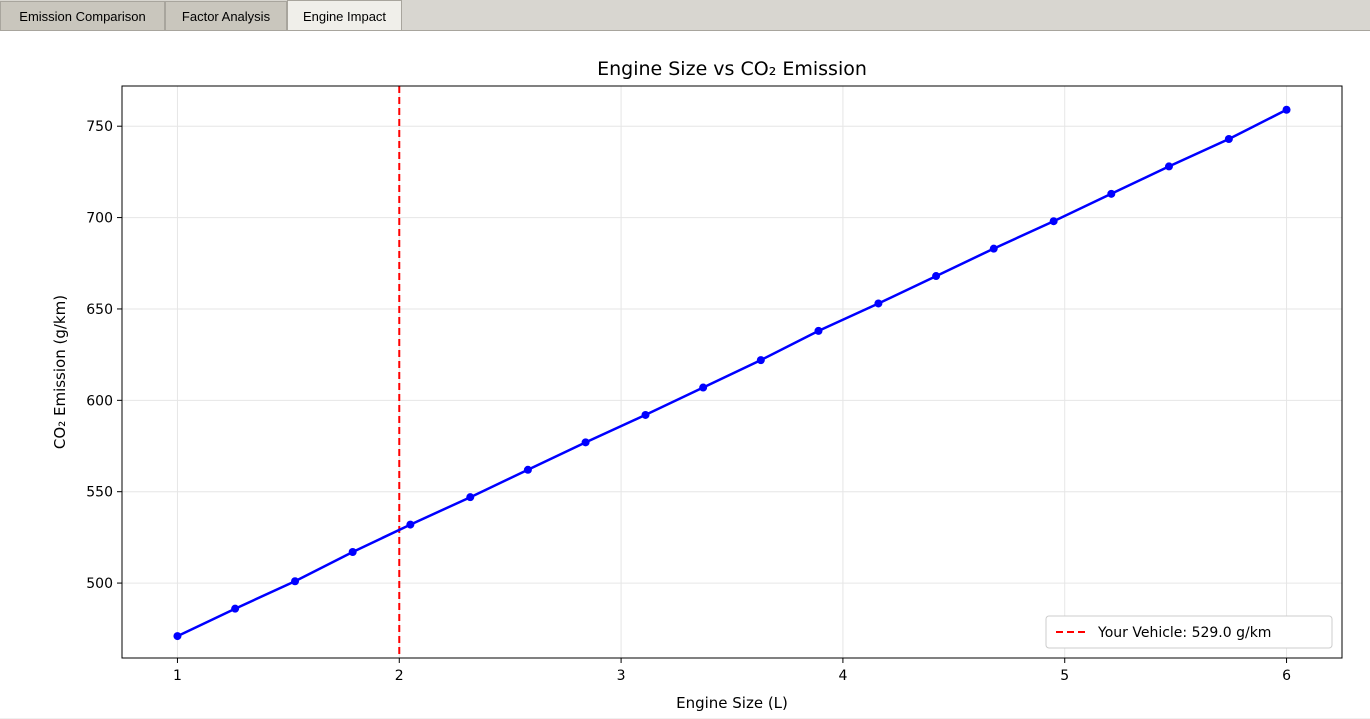 Image resolution: width=1370 pixels, height=719 pixels. What do you see at coordinates (399, 676) in the screenshot?
I see `x-tick-label: 2` at bounding box center [399, 676].